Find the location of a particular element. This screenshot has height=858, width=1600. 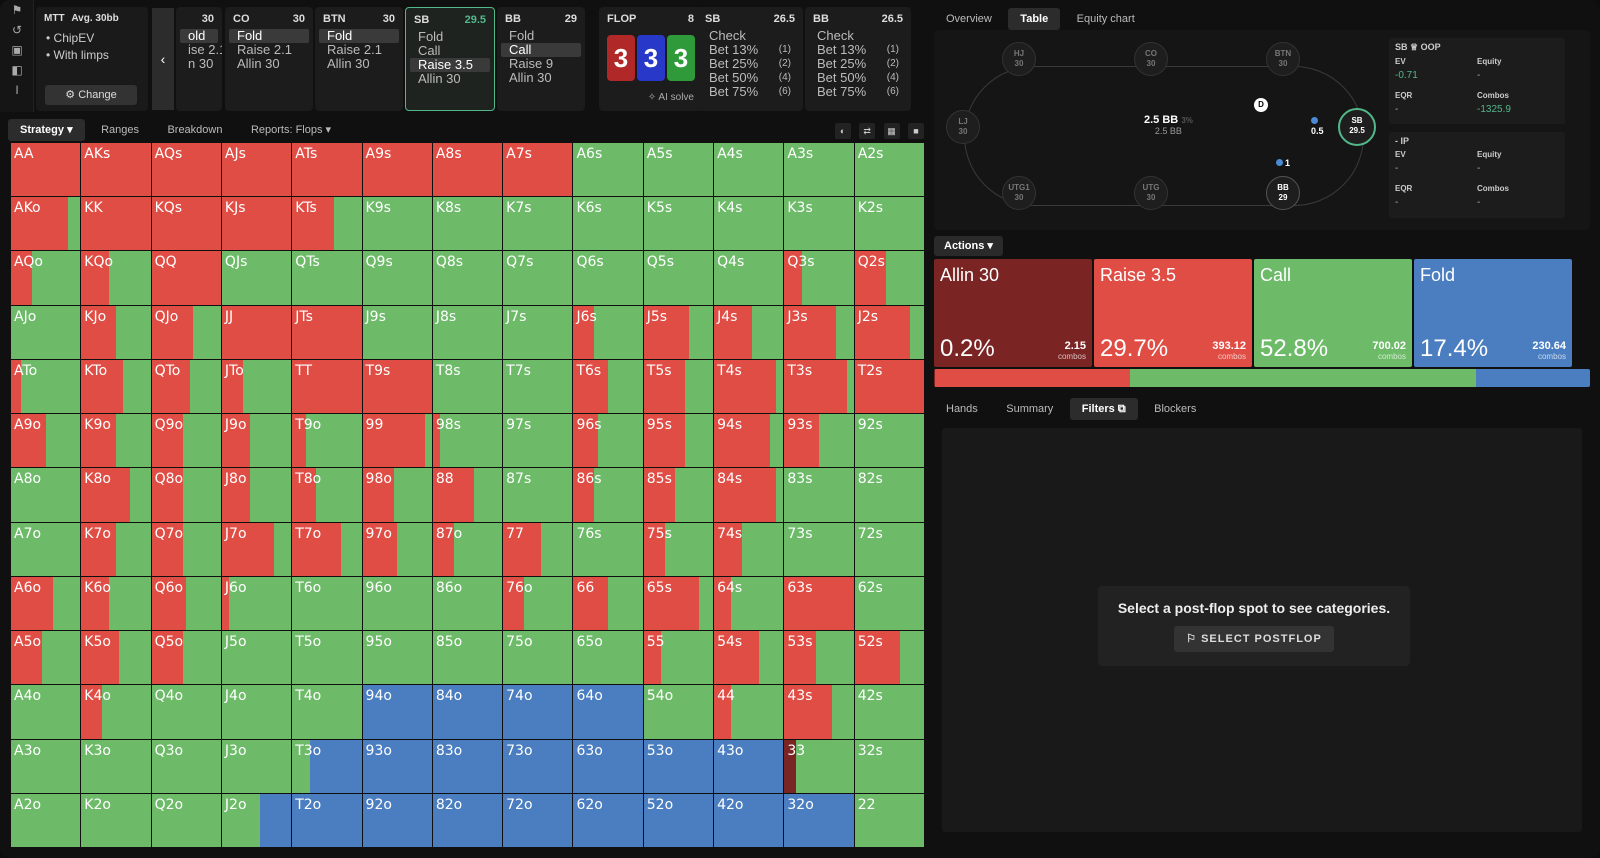

hand-cell: JTo is located at coordinates (256, 386).